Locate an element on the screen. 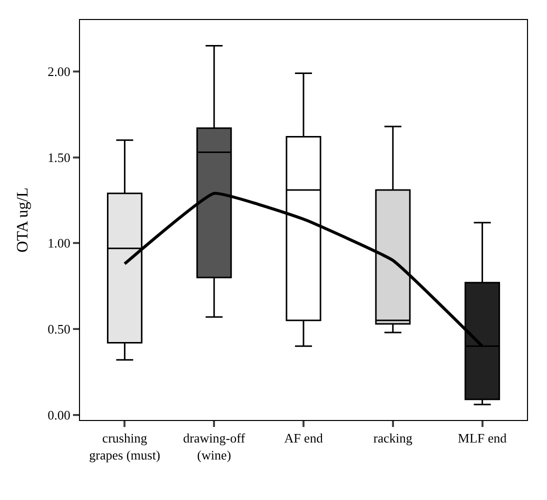  y-tick-label: 0.00 is located at coordinates (59, 414).